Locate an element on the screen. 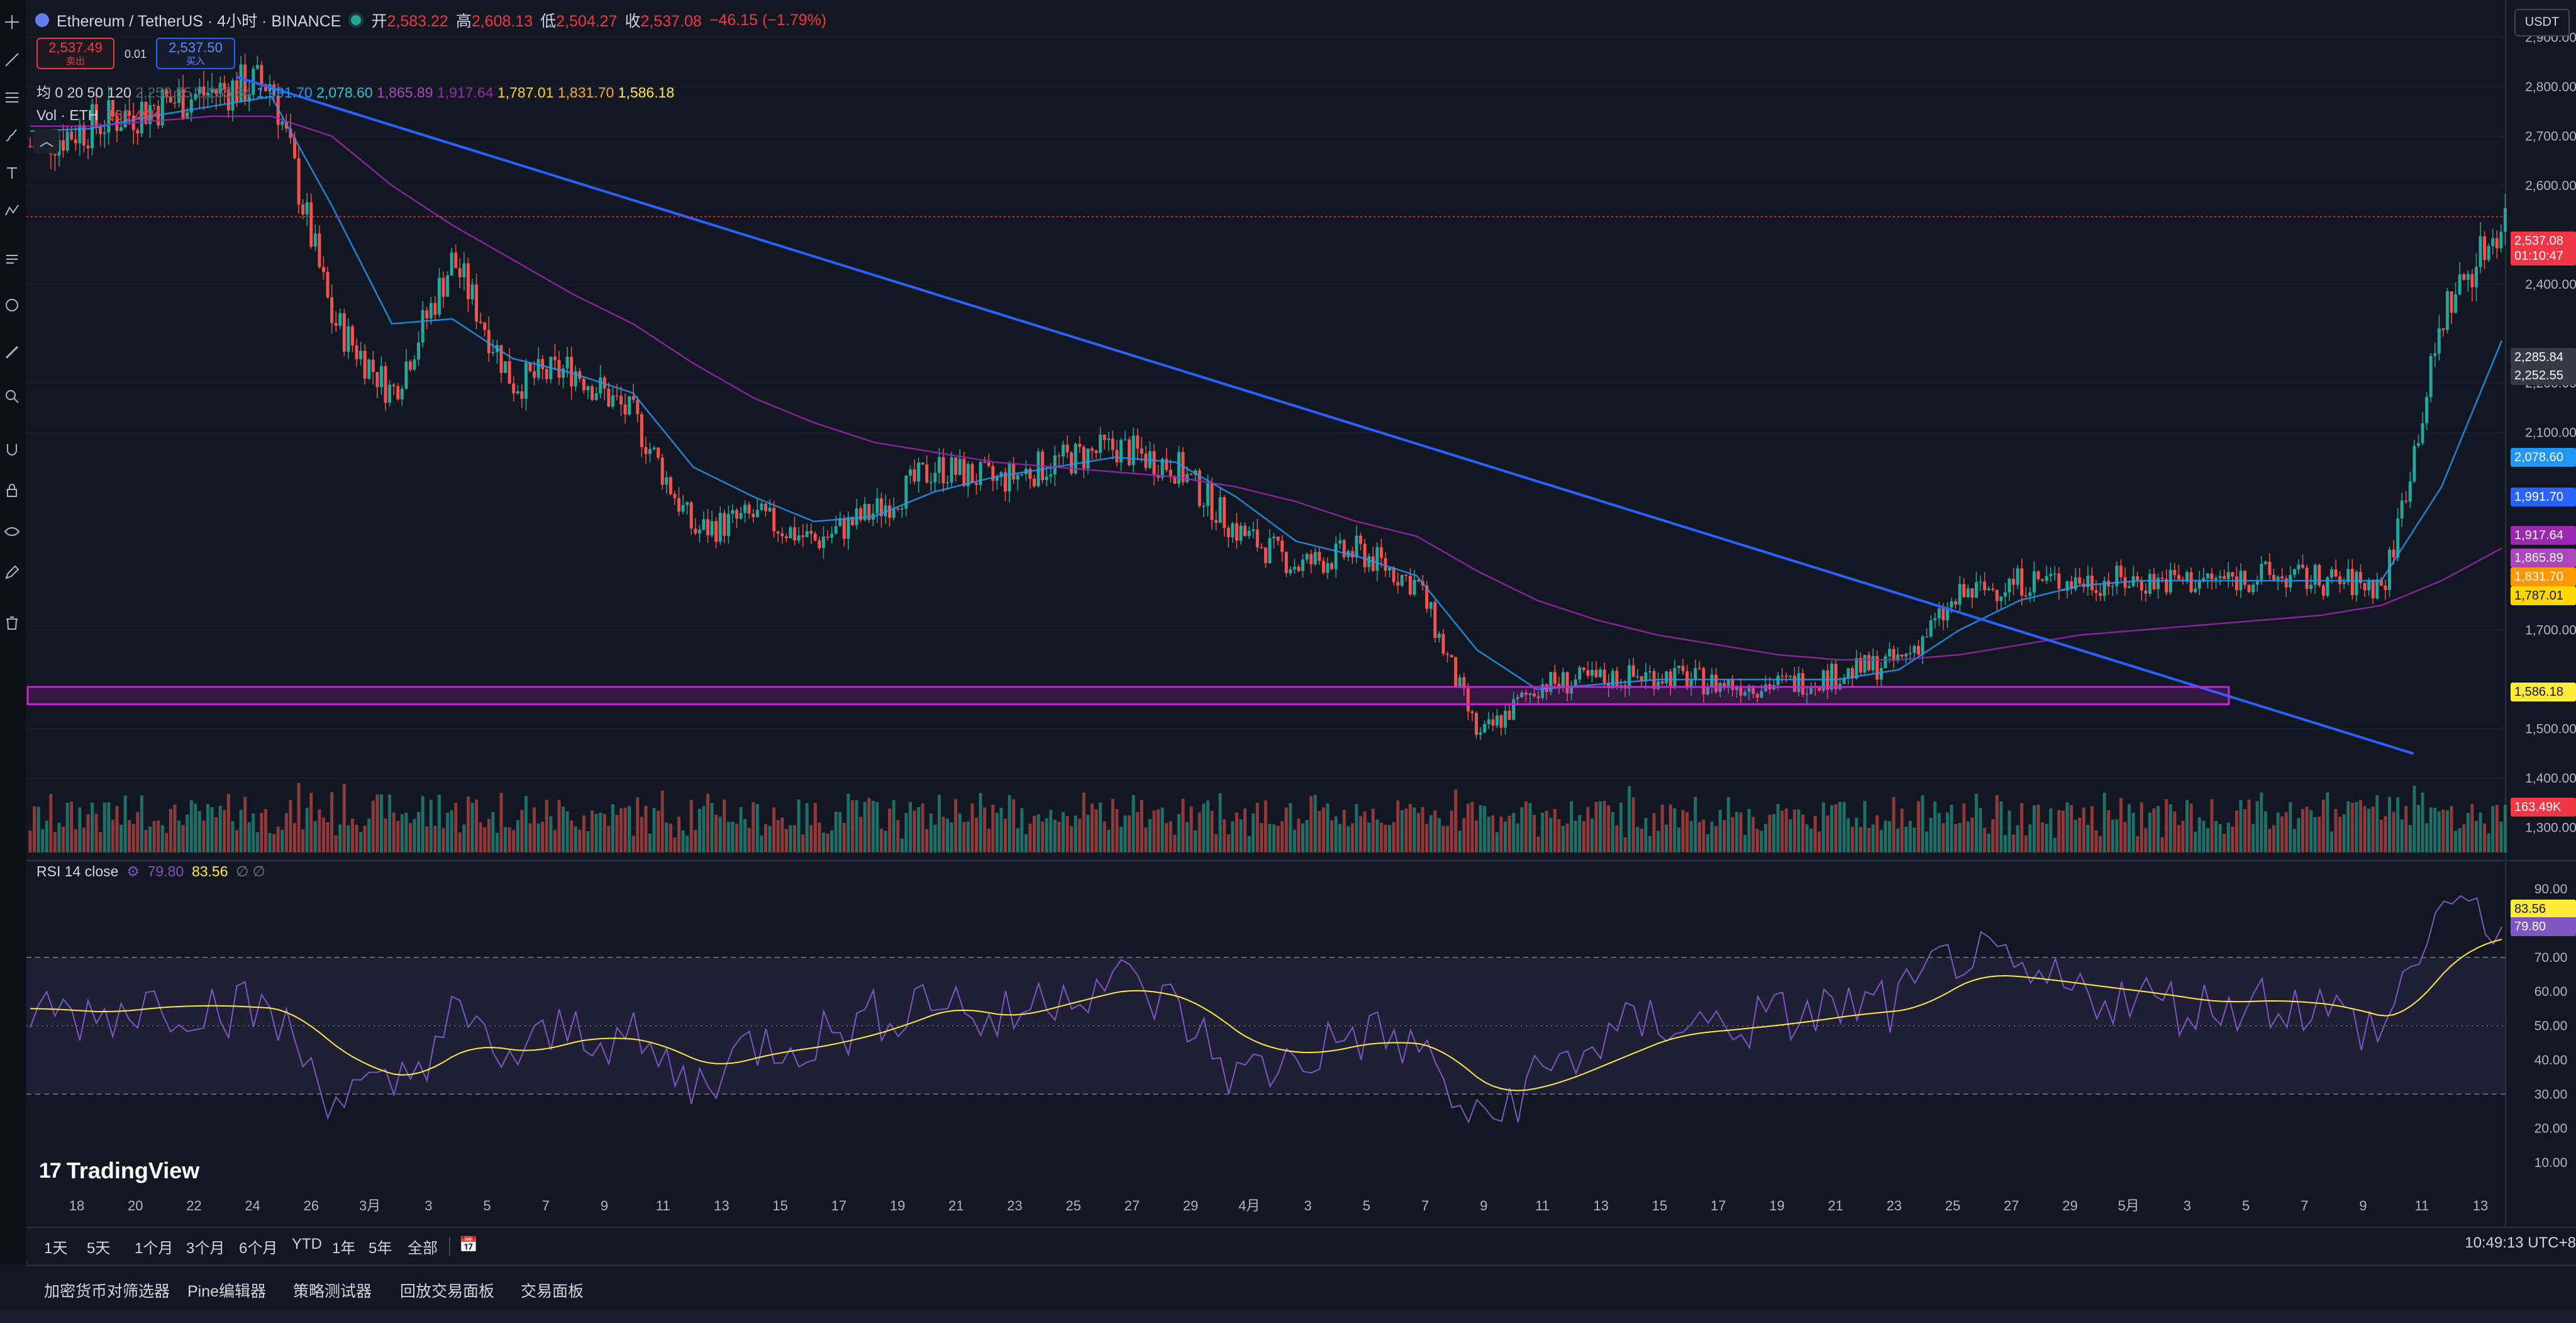 This screenshot has height=1323, width=2576. timeframe-button: 1天 is located at coordinates (56, 1248).